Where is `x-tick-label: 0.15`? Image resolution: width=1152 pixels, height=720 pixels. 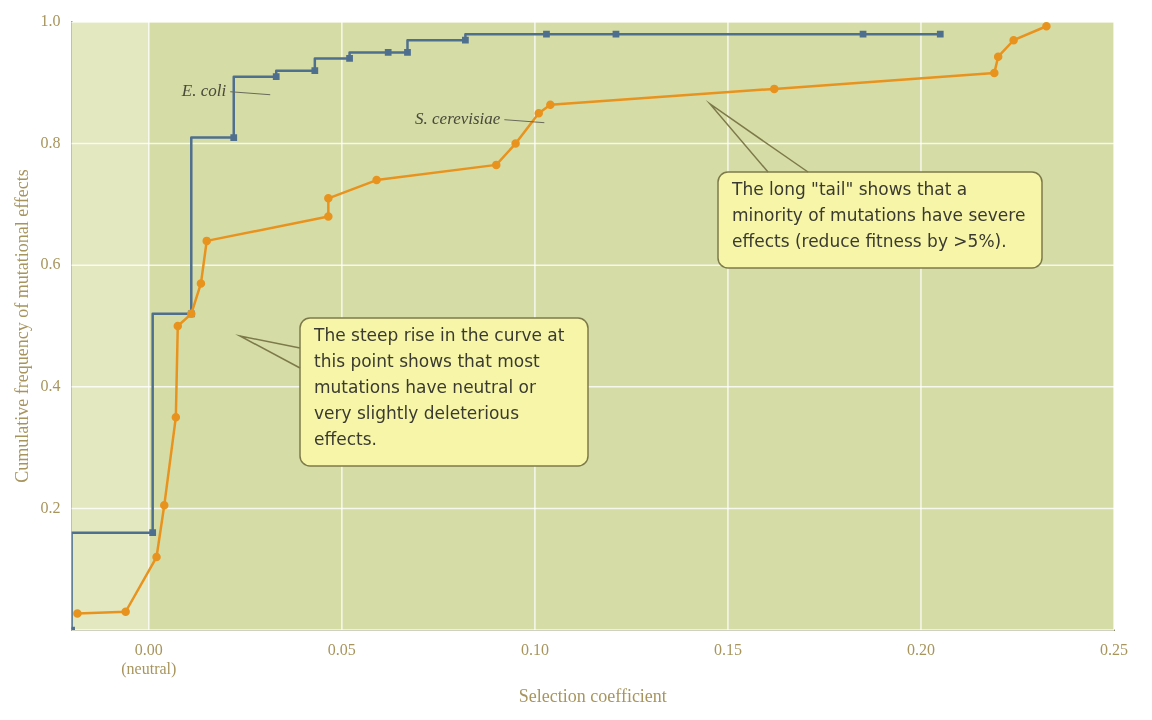
x-tick-label: 0.15 is located at coordinates (727, 649).